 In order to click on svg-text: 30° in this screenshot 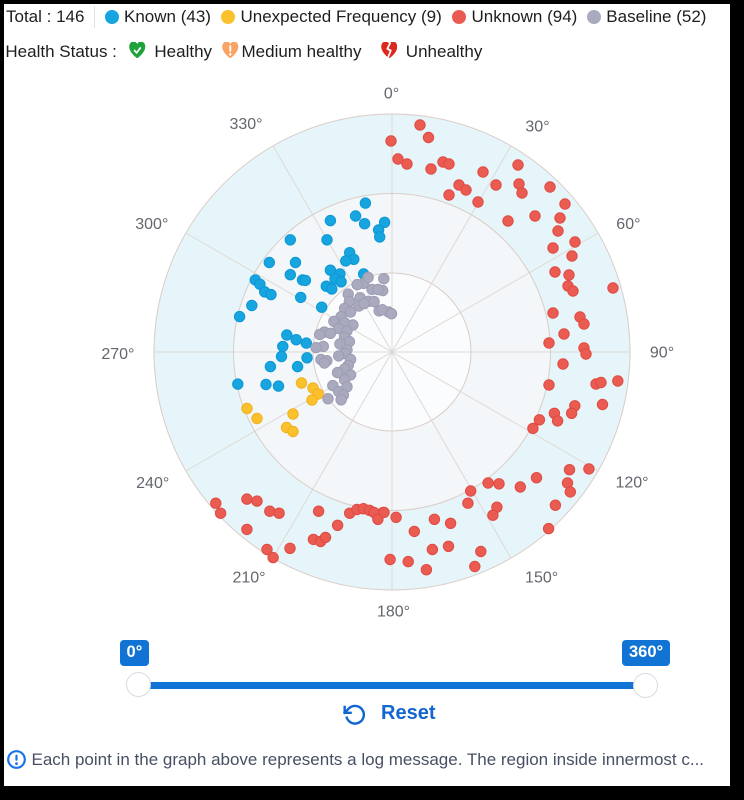, I will do `click(537, 126)`.